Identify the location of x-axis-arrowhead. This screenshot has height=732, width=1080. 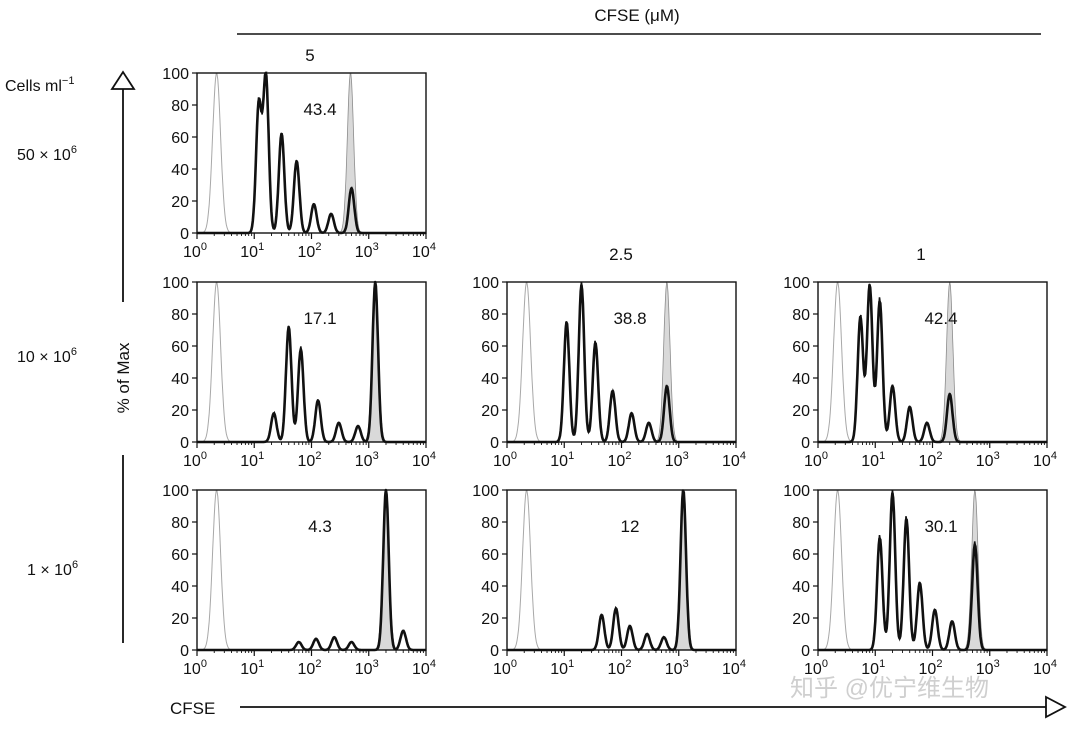
(1056, 707).